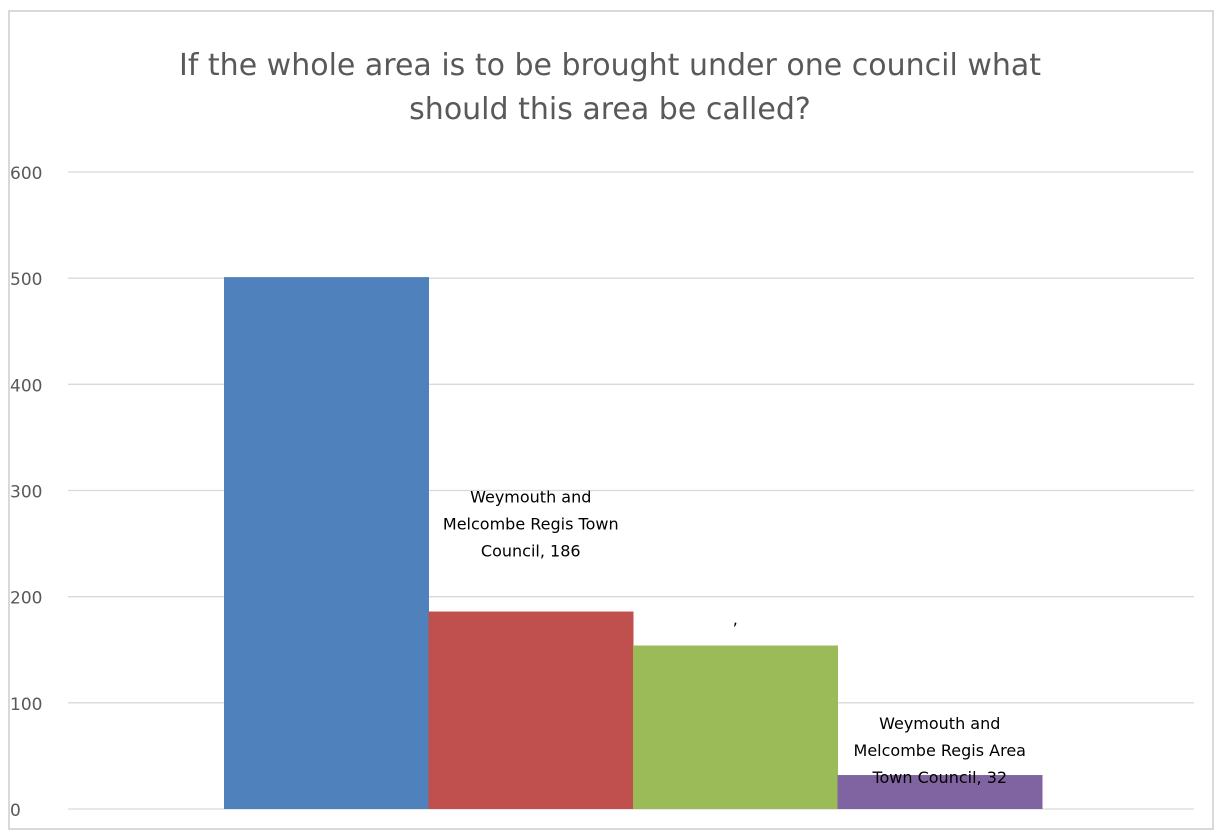 Image resolution: width=1224 pixels, height=830 pixels. Describe the element at coordinates (26, 705) in the screenshot. I see `y-tick-label: 100` at that location.